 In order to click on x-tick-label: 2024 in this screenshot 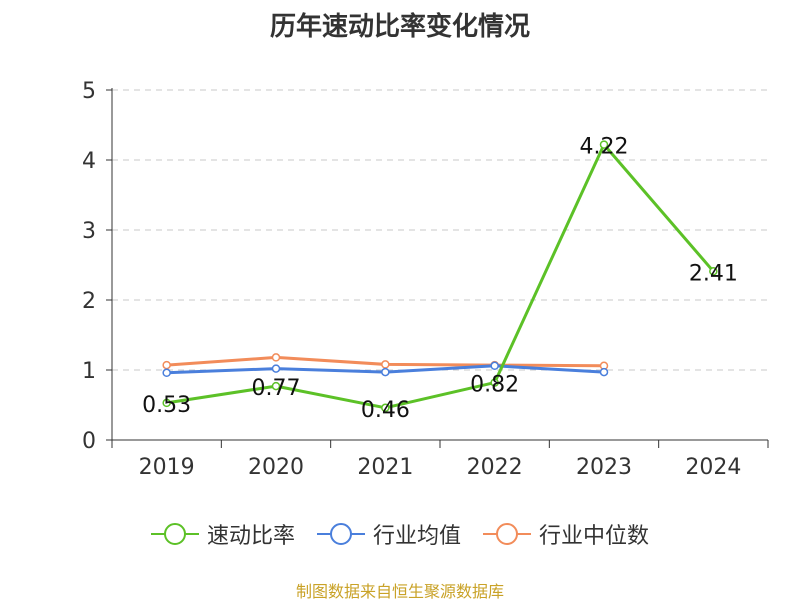, I will do `click(713, 467)`.